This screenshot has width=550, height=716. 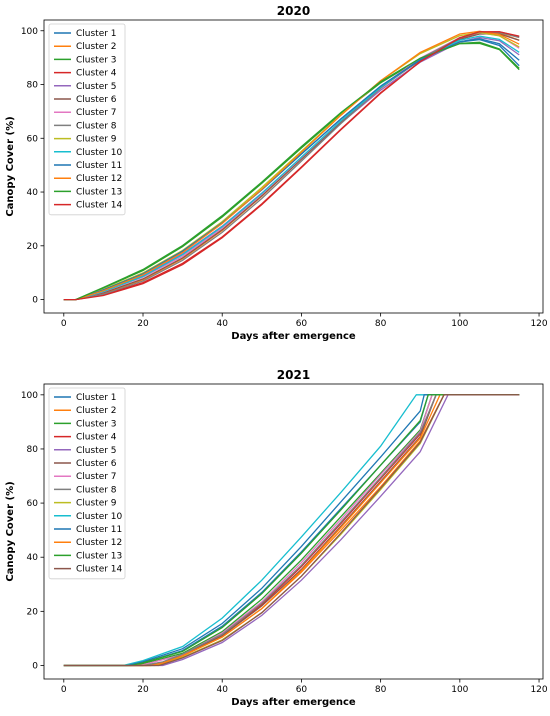 What do you see at coordinates (293, 375) in the screenshot?
I see `chart-title: 2021` at bounding box center [293, 375].